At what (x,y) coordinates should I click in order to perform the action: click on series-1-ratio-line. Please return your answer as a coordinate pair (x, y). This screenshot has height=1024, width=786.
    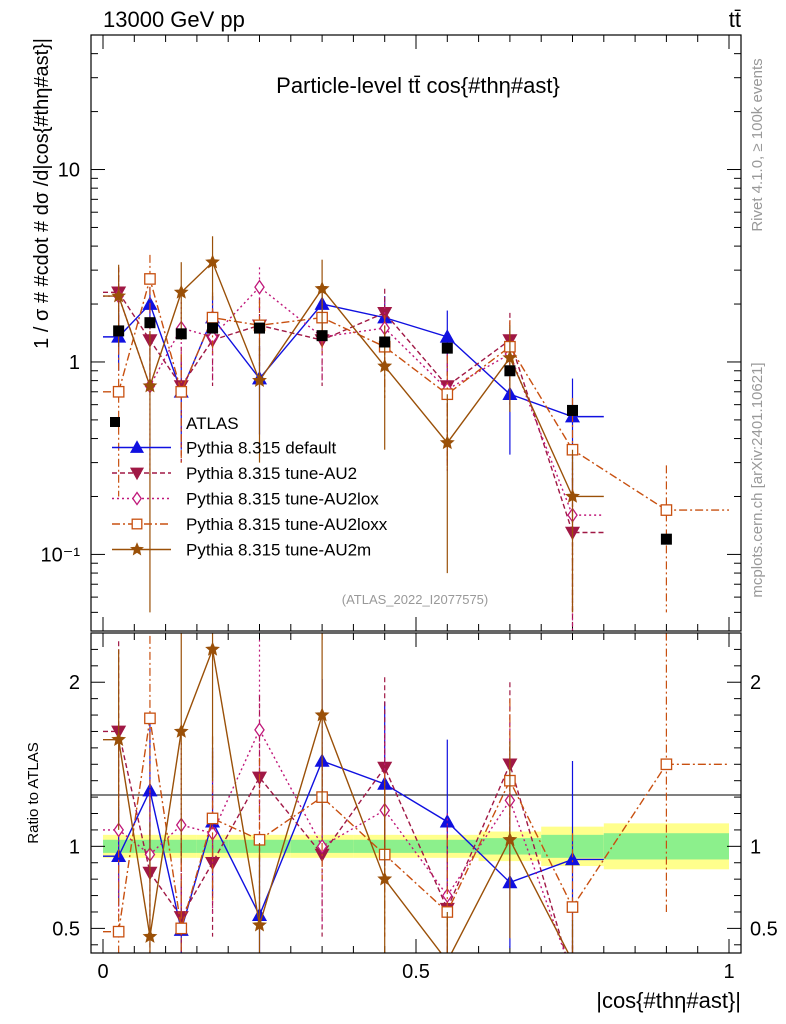
    Looking at the image, I should click on (353, 845).